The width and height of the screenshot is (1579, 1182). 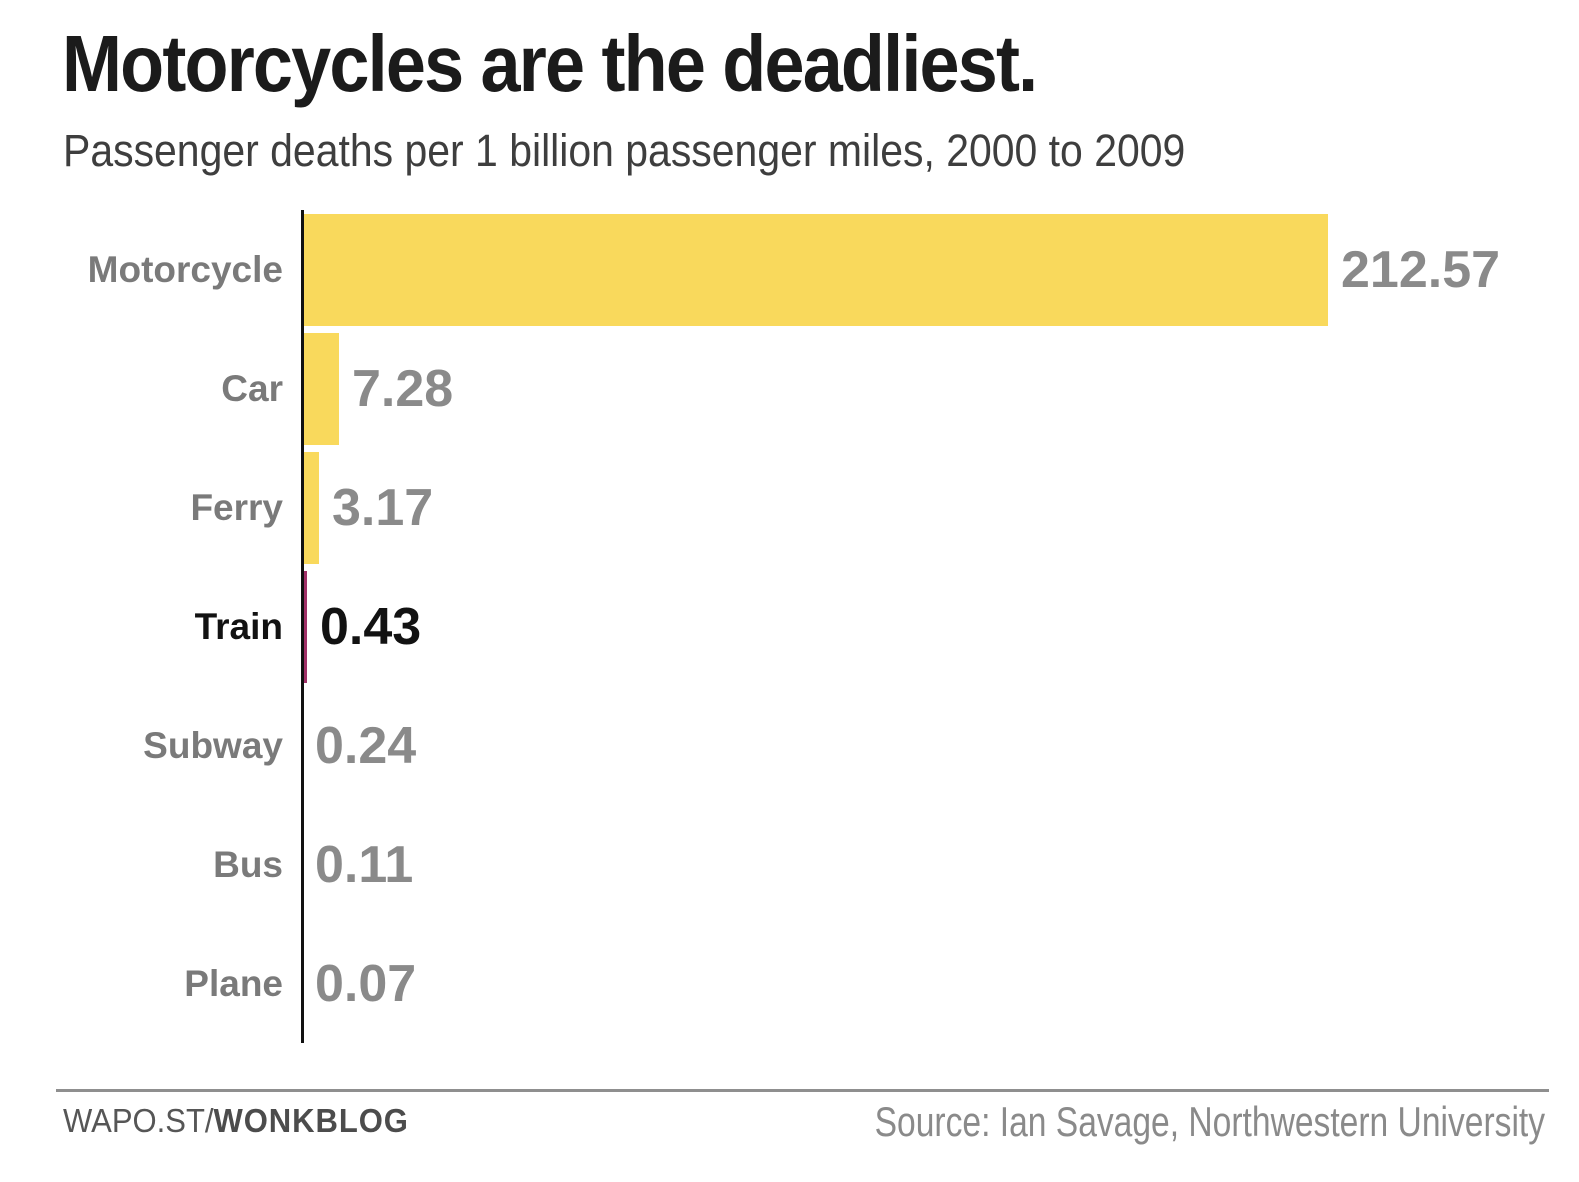 What do you see at coordinates (233, 983) in the screenshot?
I see `category-label: Plane` at bounding box center [233, 983].